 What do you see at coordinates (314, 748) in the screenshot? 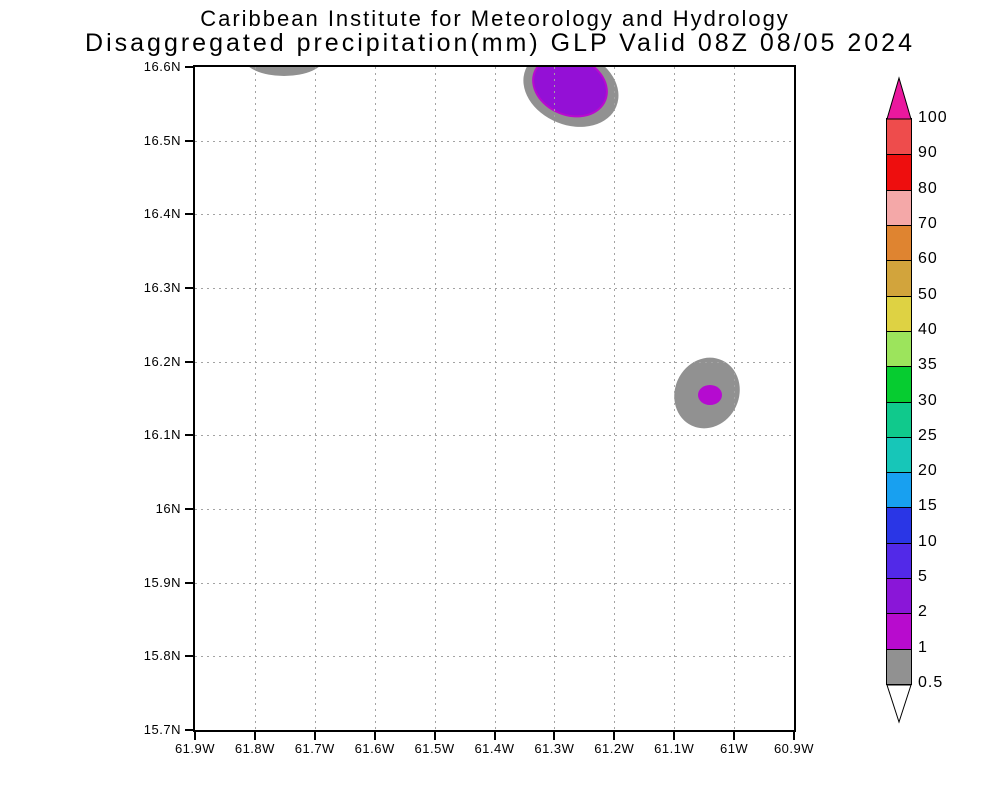
I see `x-axis-label: 61.7W` at bounding box center [314, 748].